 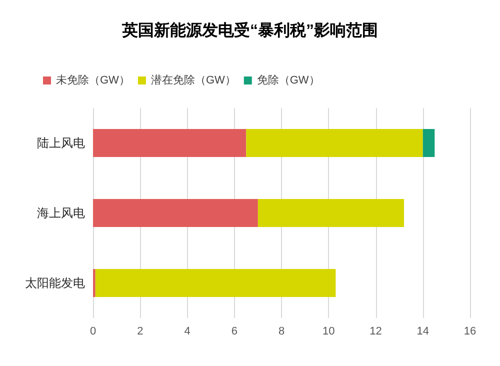 I want to click on x-tick-label: 8, so click(x=281, y=332).